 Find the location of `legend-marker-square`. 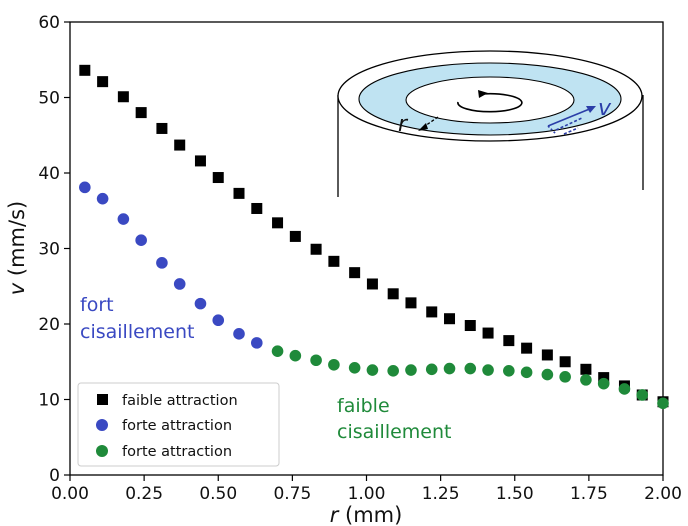

legend-marker-square is located at coordinates (102, 399).